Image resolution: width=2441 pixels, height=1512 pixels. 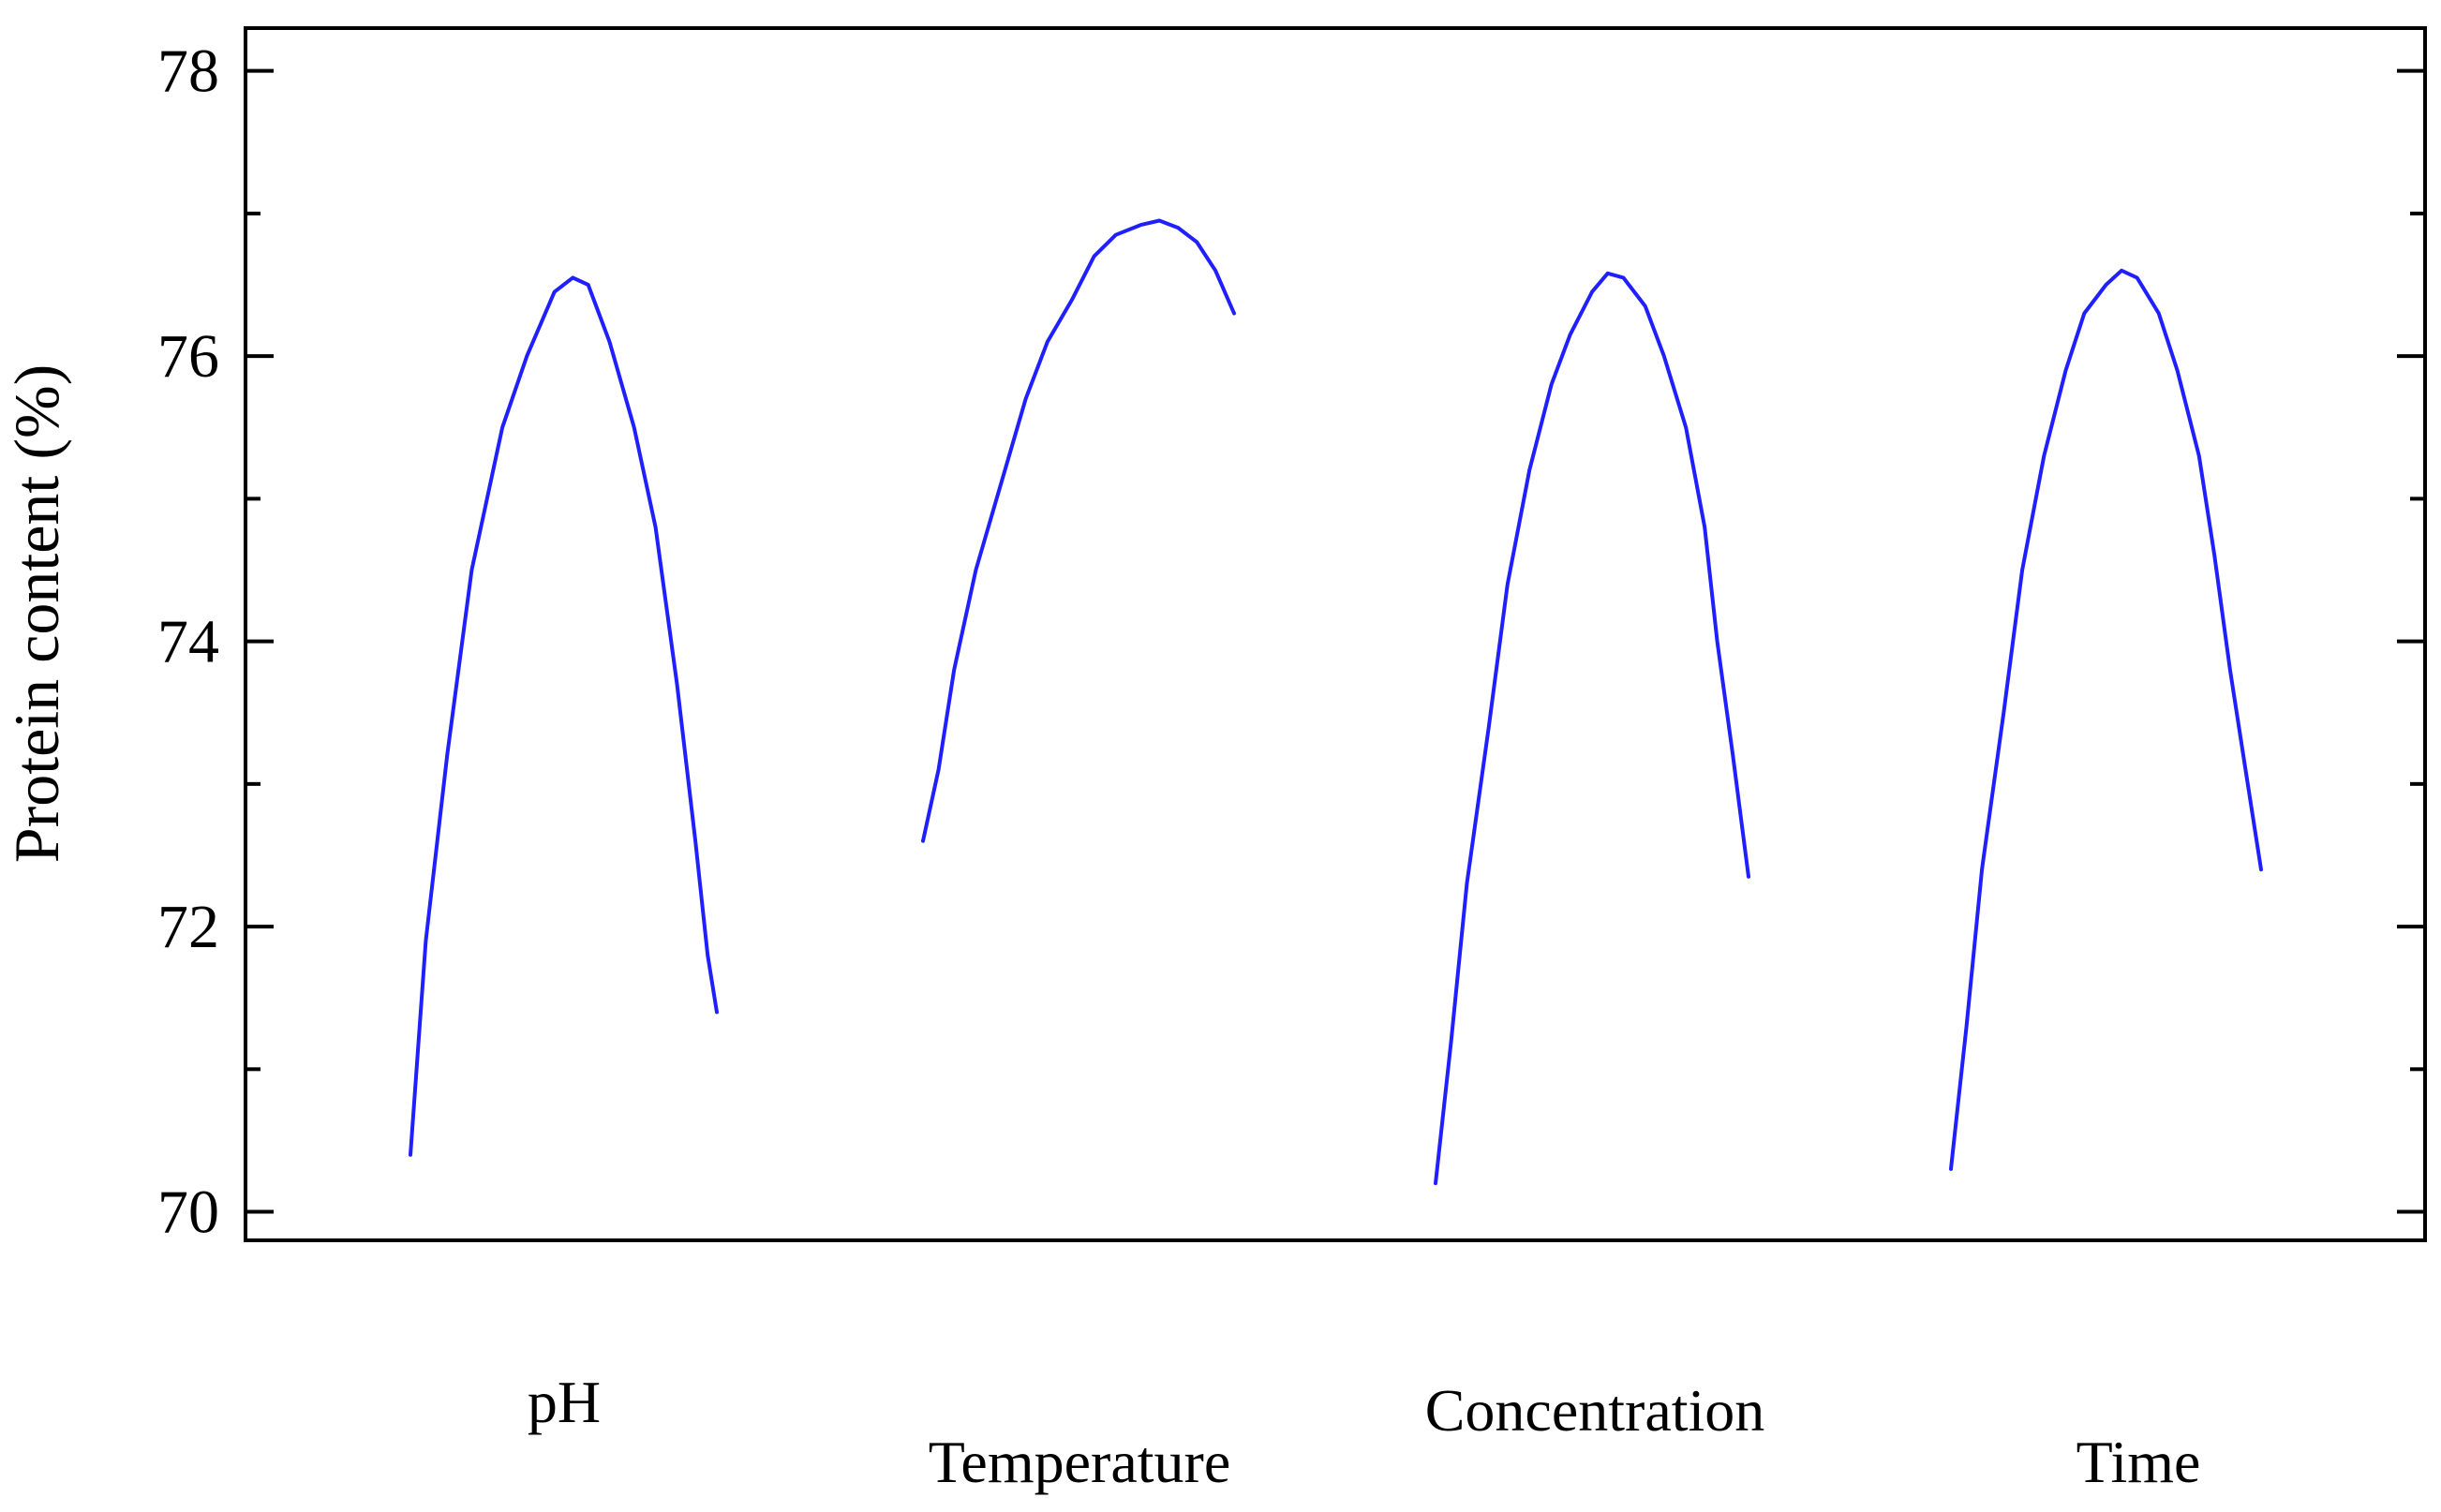 What do you see at coordinates (188, 1212) in the screenshot?
I see `y-tick-label: 70` at bounding box center [188, 1212].